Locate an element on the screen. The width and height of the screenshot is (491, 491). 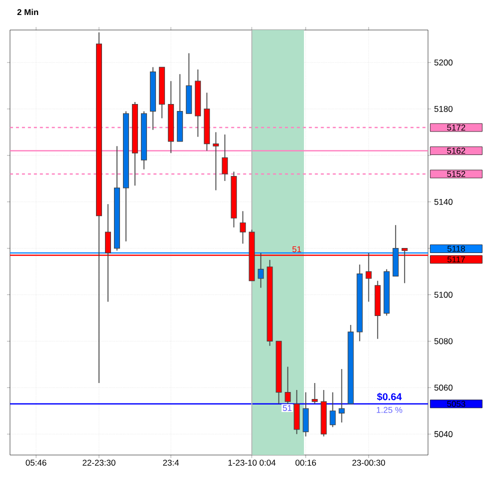
ref-line-label: 5118 is located at coordinates (456, 249).